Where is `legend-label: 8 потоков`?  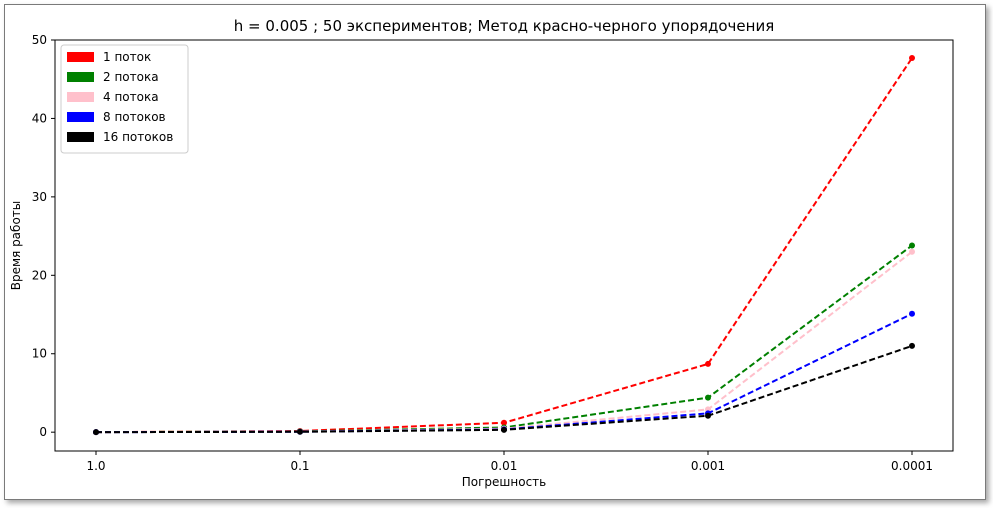
legend-label: 8 потоков is located at coordinates (134, 117).